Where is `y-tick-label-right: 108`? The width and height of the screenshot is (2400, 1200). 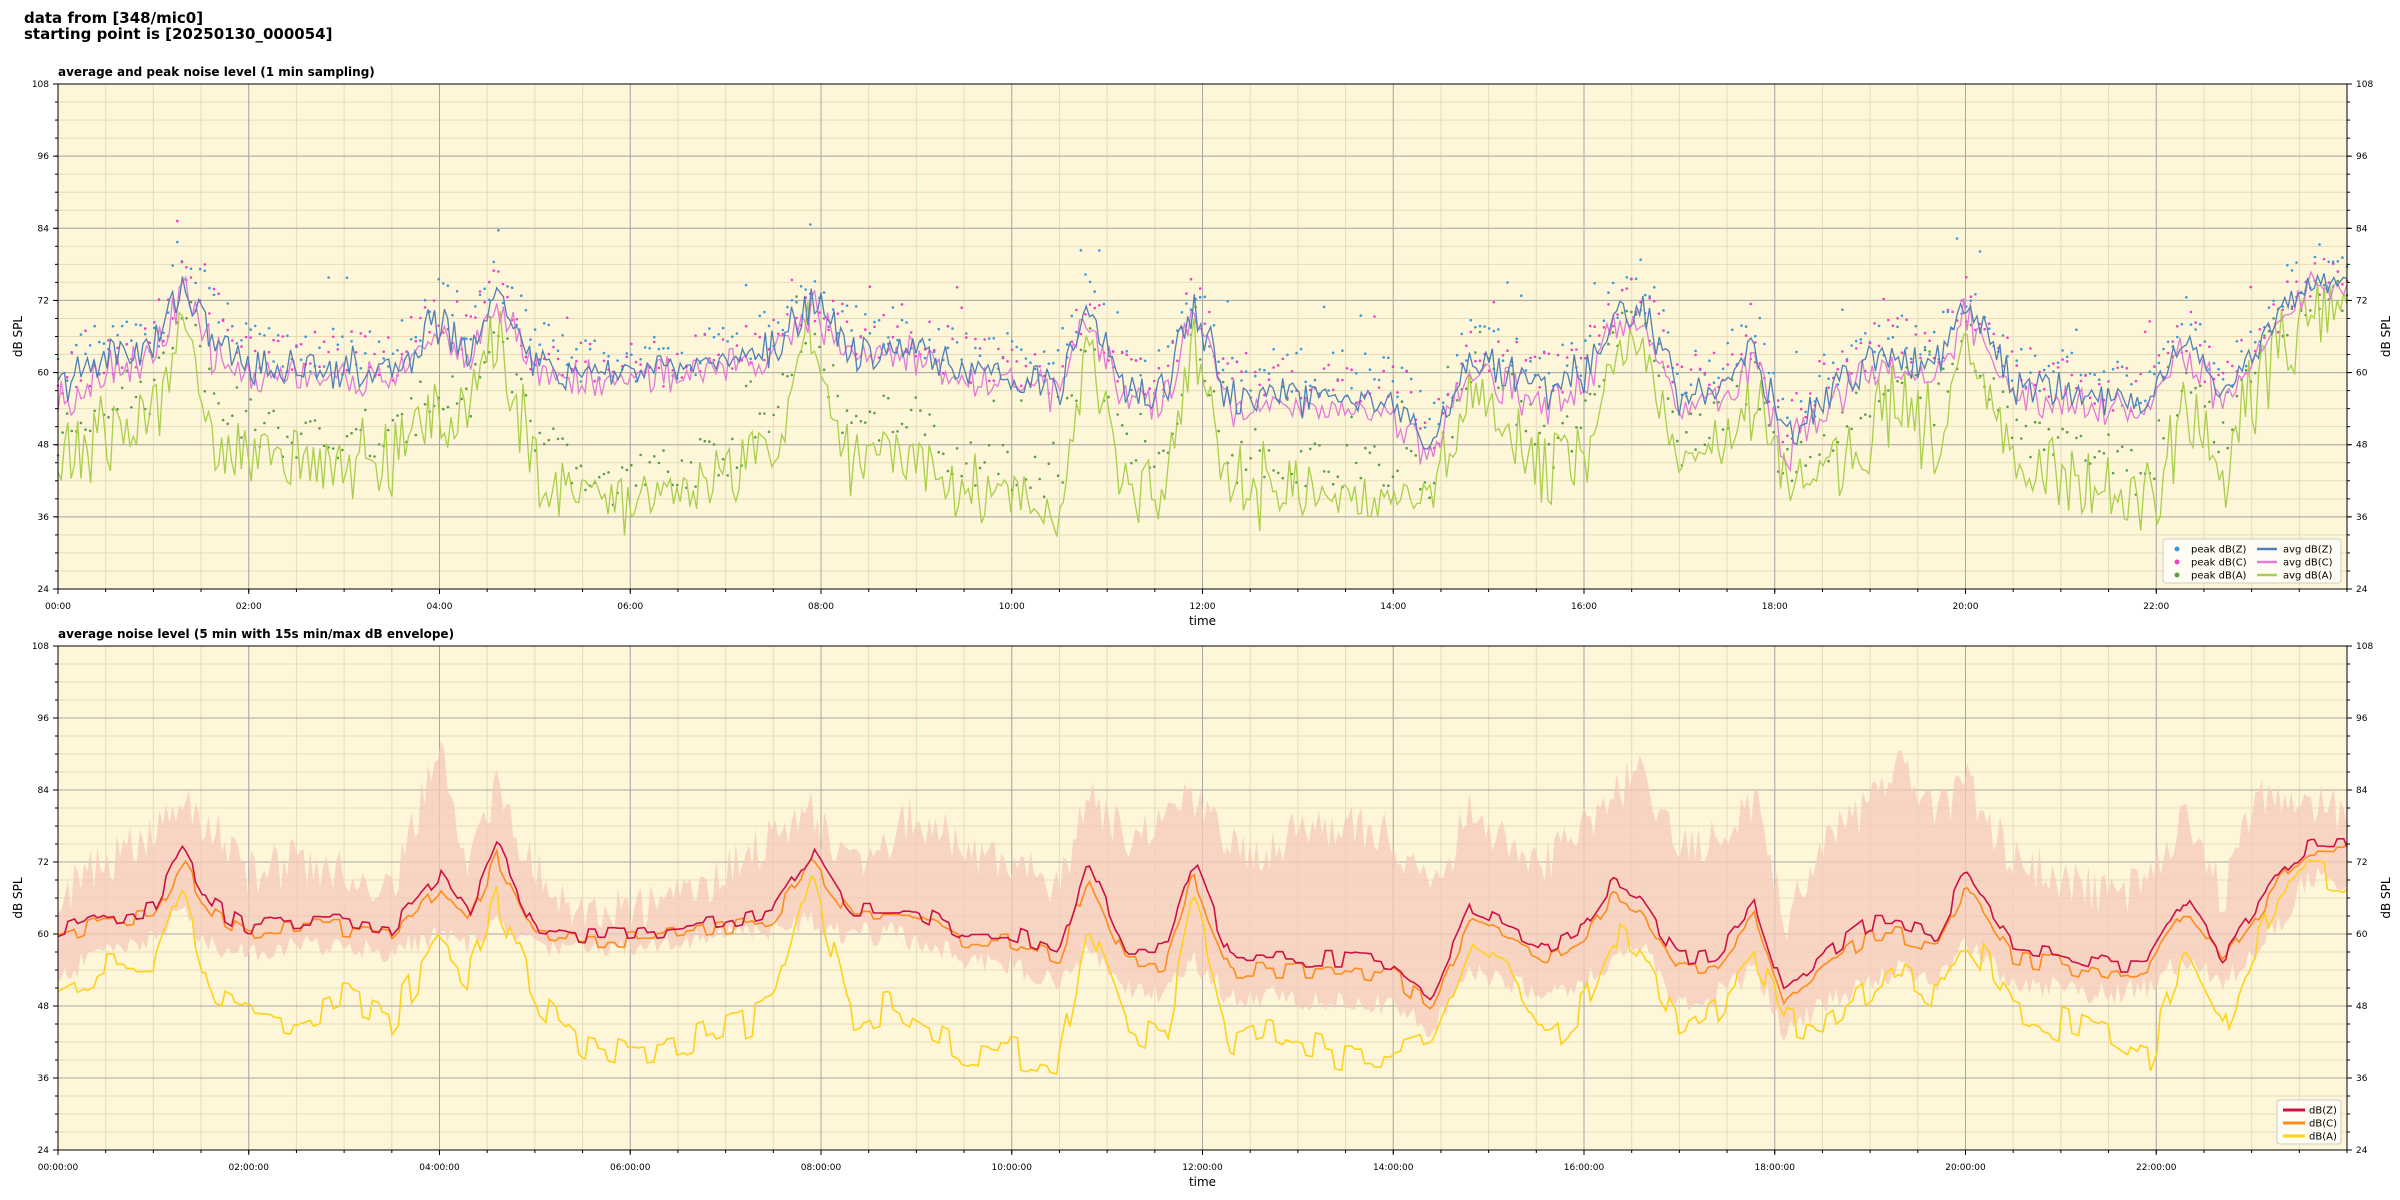 y-tick-label-right: 108 is located at coordinates (2364, 647).